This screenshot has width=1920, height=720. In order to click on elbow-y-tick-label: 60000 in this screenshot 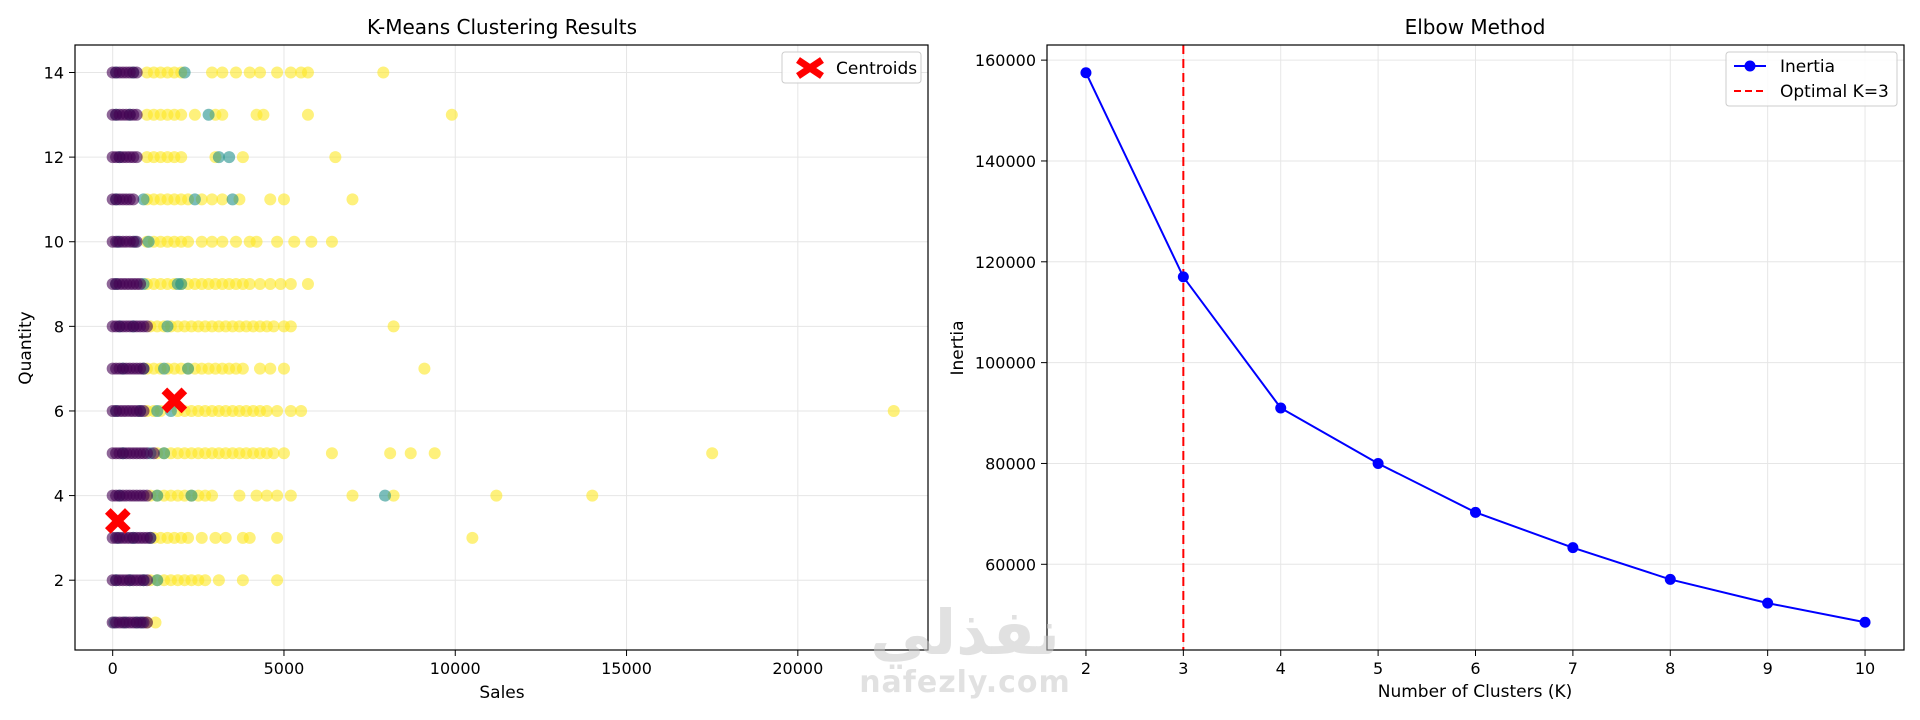, I will do `click(1010, 564)`.